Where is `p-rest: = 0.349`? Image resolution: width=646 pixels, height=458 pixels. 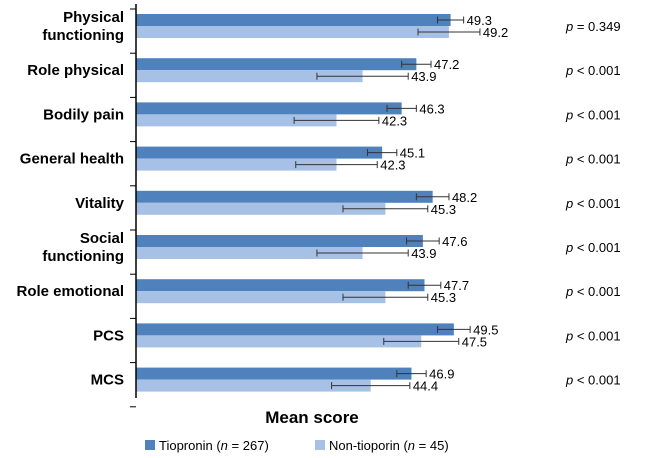 p-rest: = 0.349 is located at coordinates (596, 26).